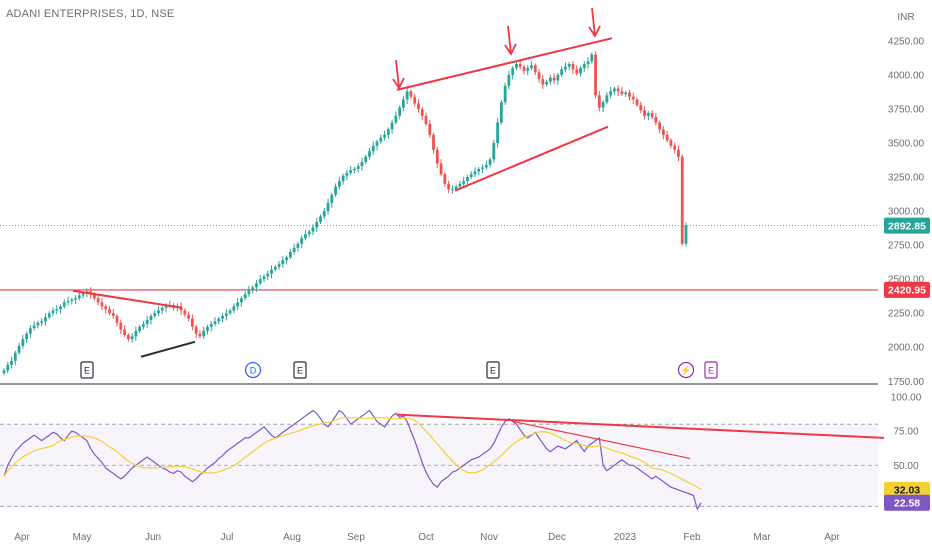  I want to click on rising-wedge-bottom, so click(531, 158).